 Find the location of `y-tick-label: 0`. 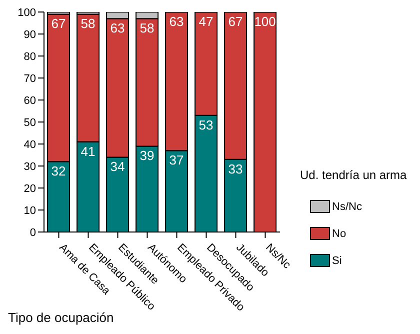

y-tick-label: 0 is located at coordinates (33, 232).